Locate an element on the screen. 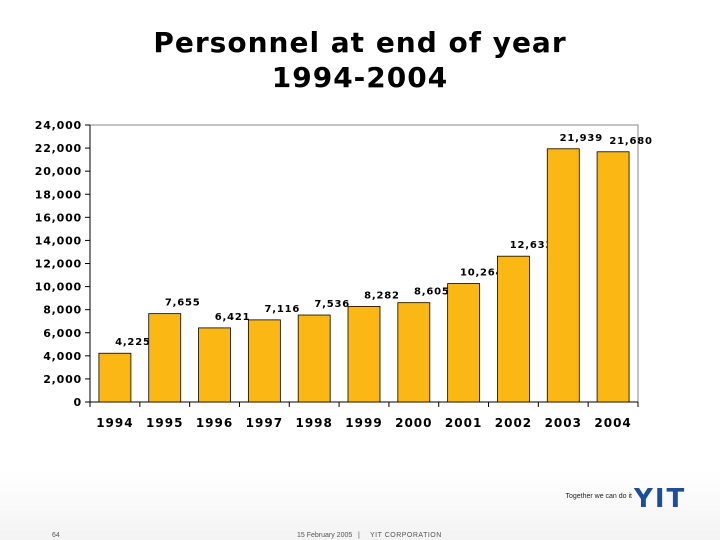  y-tick-label: 0 is located at coordinates (78, 402).